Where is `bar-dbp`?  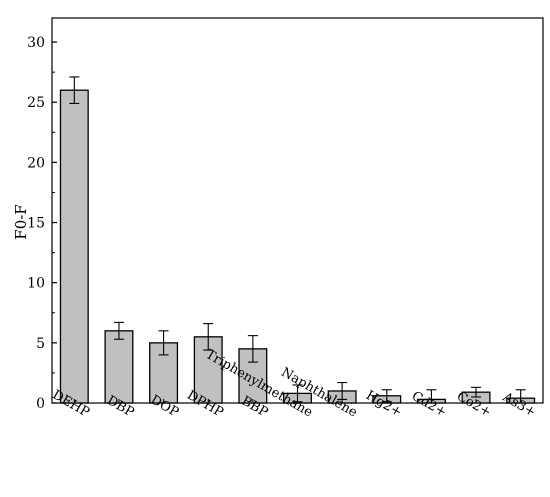
bar-dbp is located at coordinates (119, 367).